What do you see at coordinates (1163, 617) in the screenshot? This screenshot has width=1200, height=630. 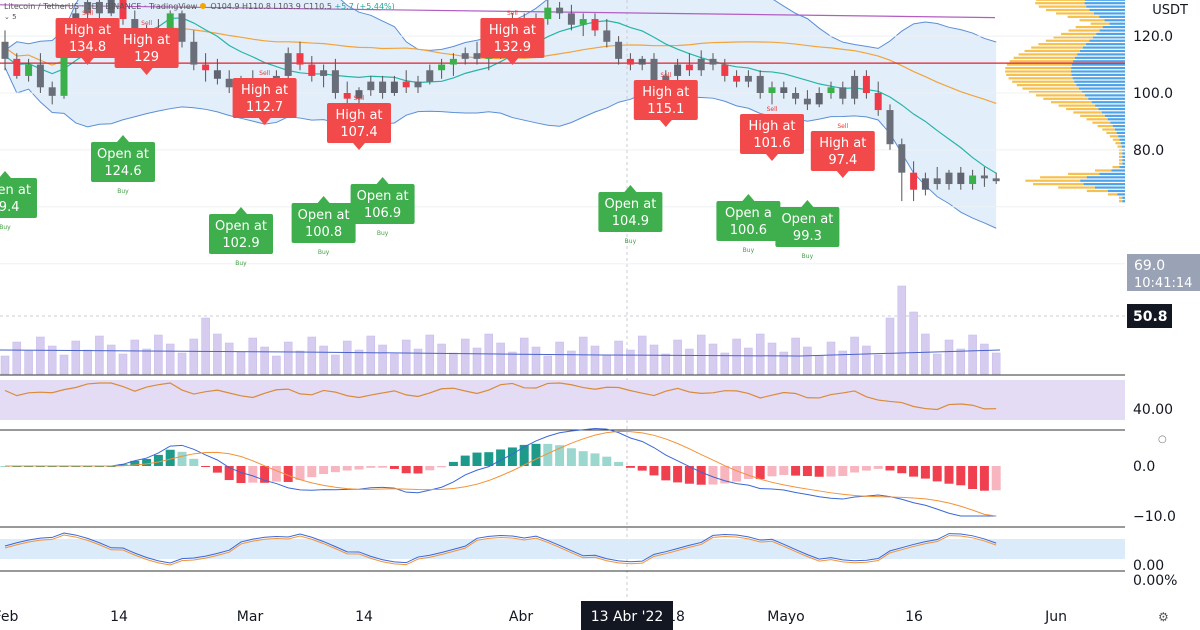 I see `settings-gear-icon: ⚙` at bounding box center [1163, 617].